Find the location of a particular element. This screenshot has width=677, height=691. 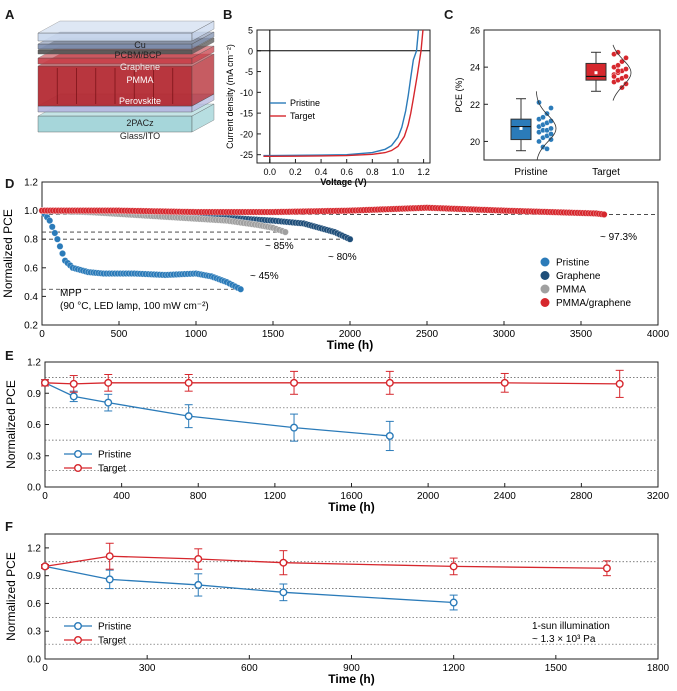

x-tick-label: 1000 is located at coordinates (196, 334).